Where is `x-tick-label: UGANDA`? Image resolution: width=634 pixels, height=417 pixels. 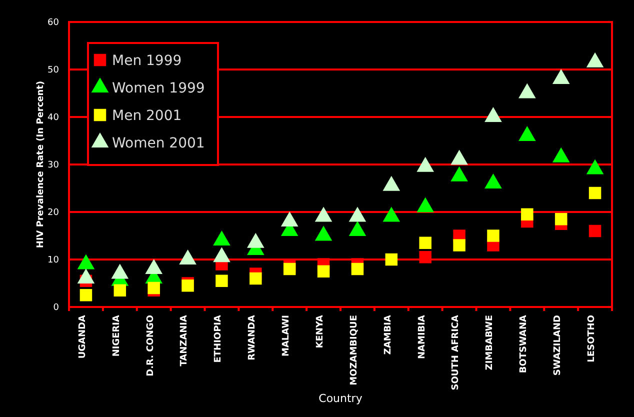 x-tick-label: UGANDA is located at coordinates (83, 336).